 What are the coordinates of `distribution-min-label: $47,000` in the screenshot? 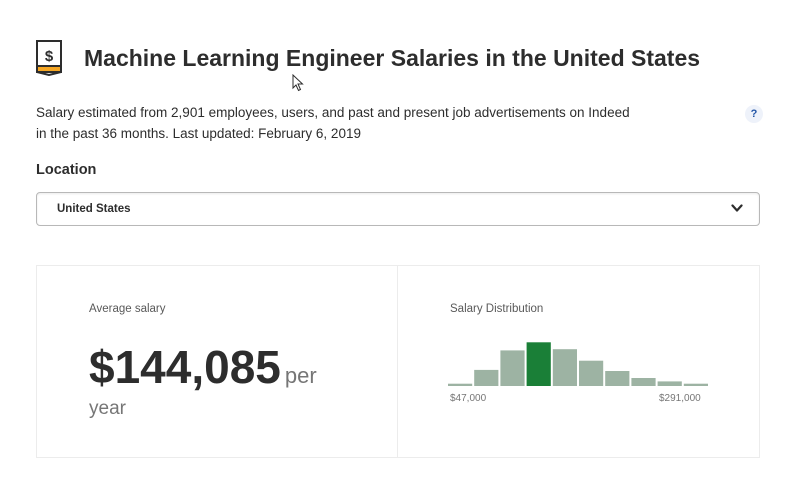 It's located at (468, 398).